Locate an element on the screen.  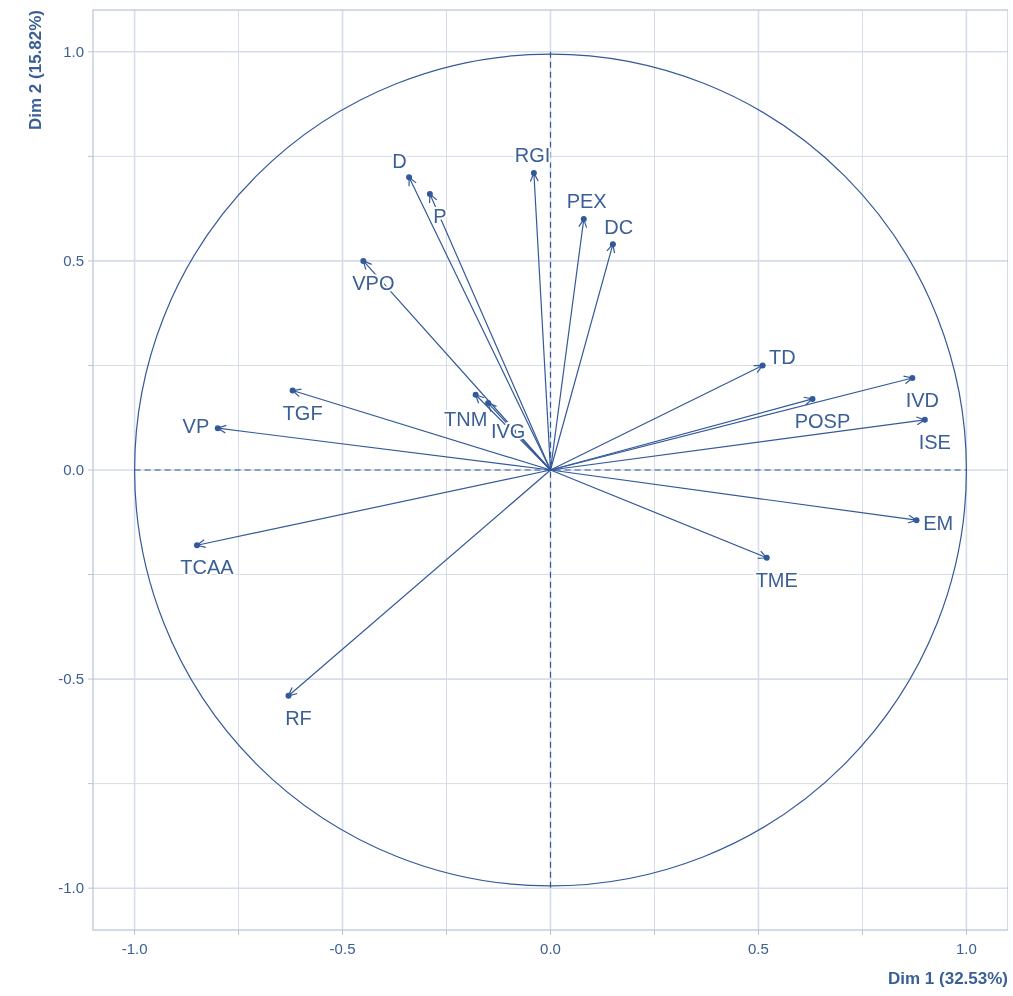
annotation: TCAA is located at coordinates (207, 567).